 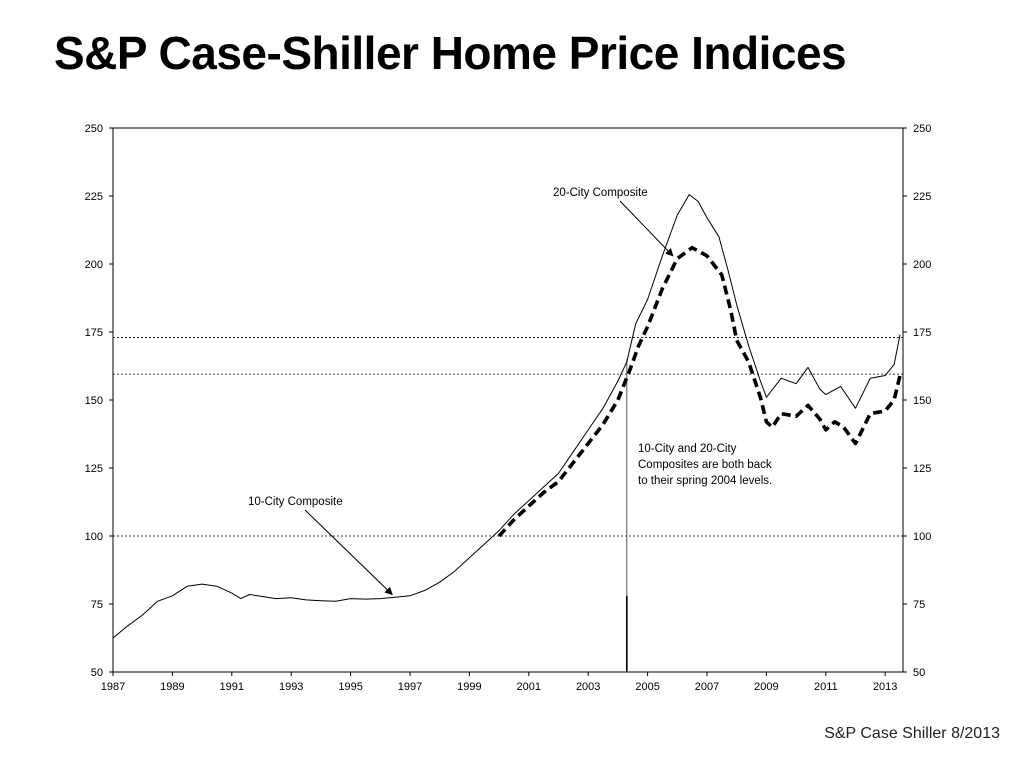 What do you see at coordinates (469, 687) in the screenshot?
I see `x-tick-label: 1999` at bounding box center [469, 687].